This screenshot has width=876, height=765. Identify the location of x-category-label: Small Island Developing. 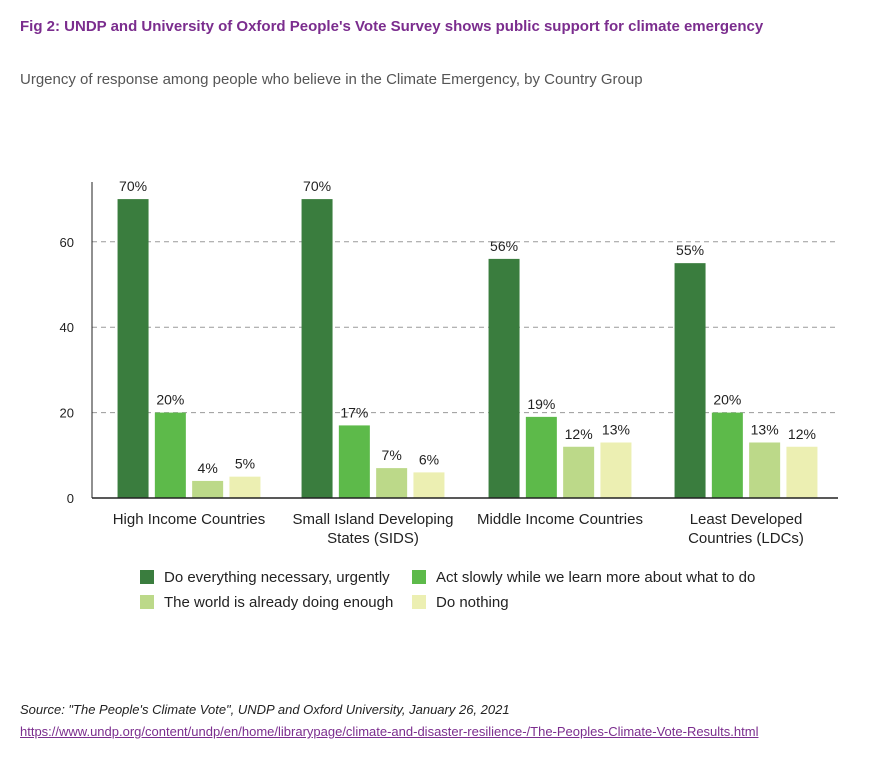
(373, 519).